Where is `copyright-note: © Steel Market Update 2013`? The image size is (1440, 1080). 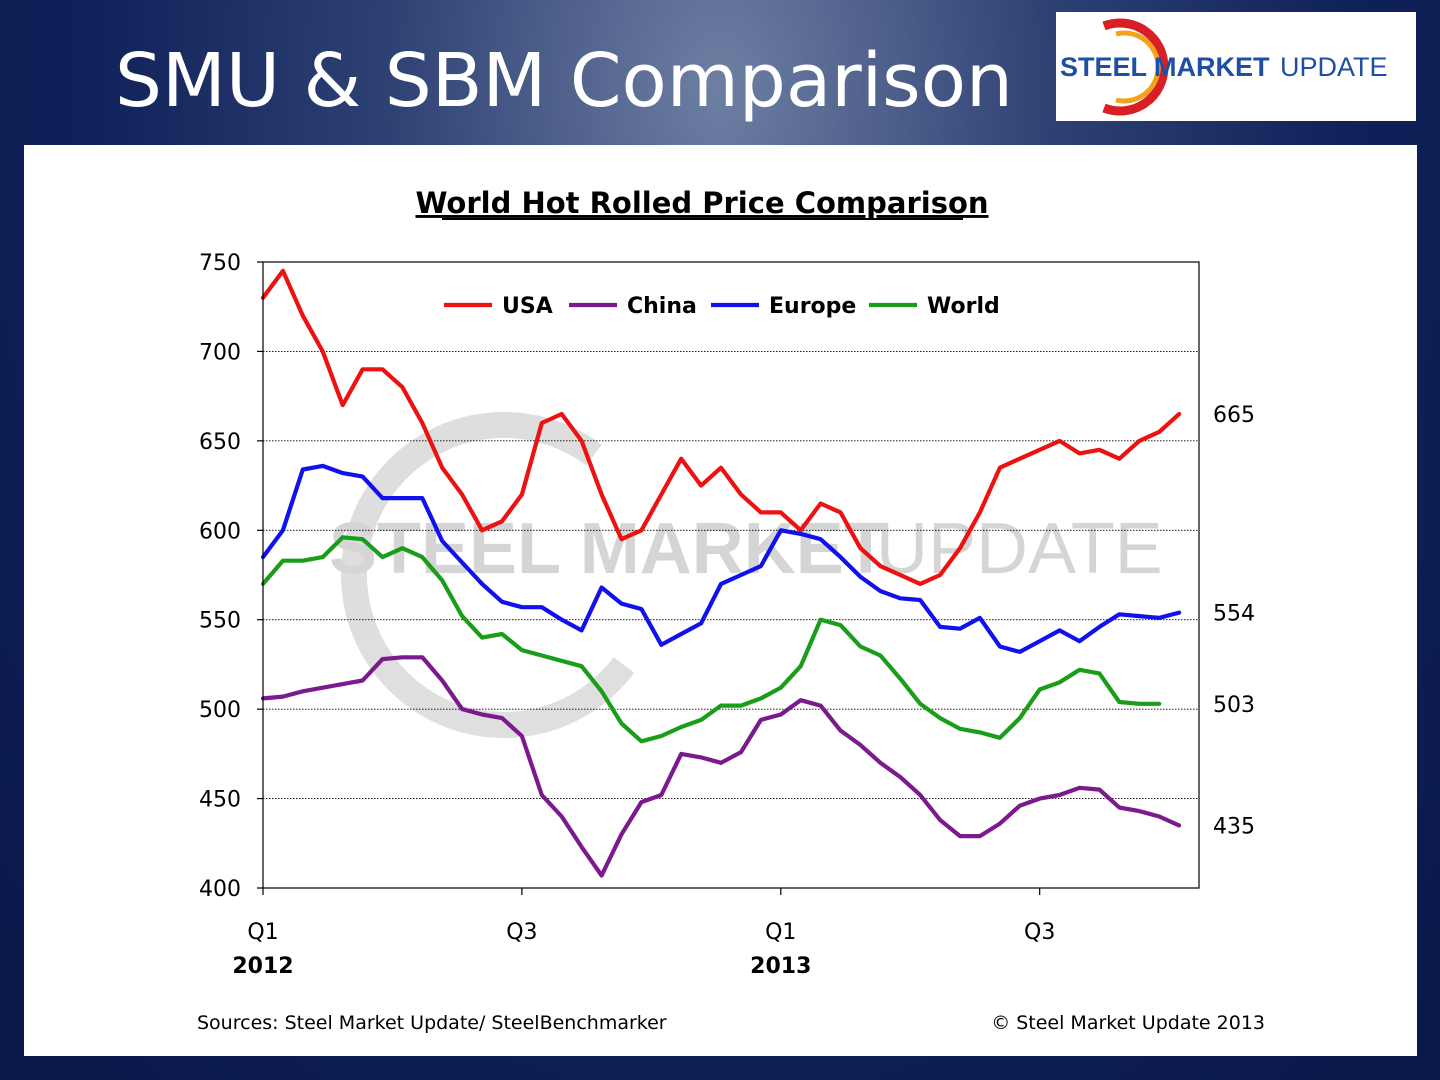
copyright-note: © Steel Market Update 2013 is located at coordinates (1128, 1023).